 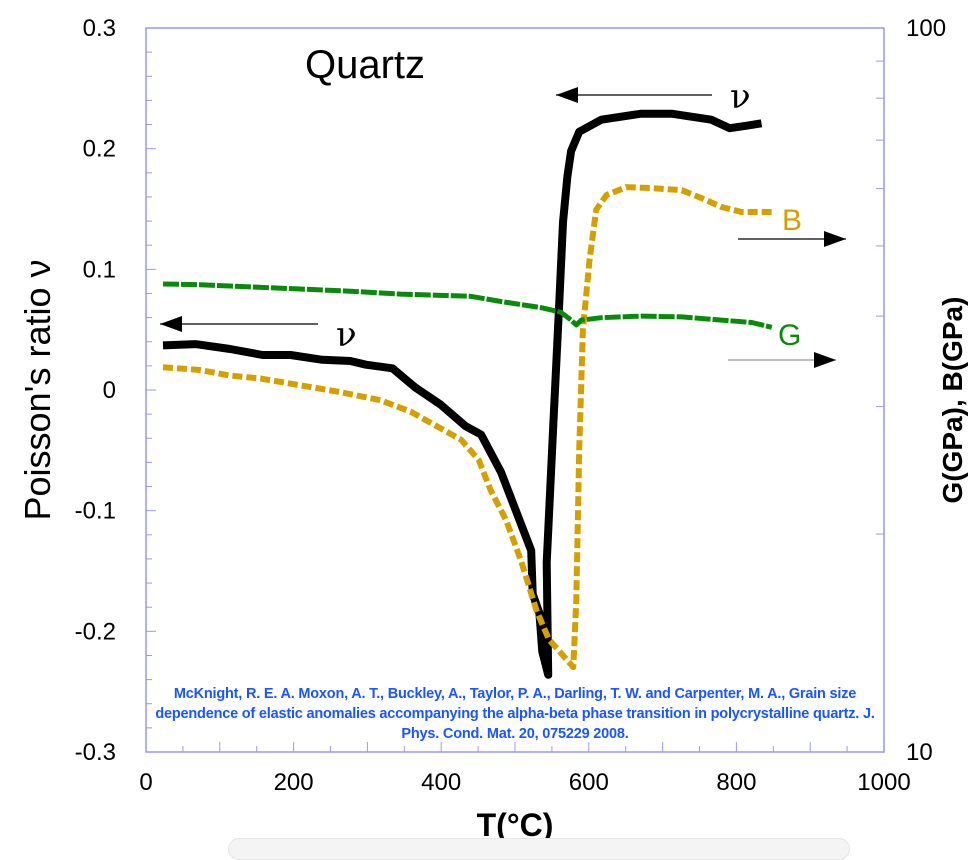 What do you see at coordinates (926, 28) in the screenshot?
I see `y2-tick-label: 100` at bounding box center [926, 28].